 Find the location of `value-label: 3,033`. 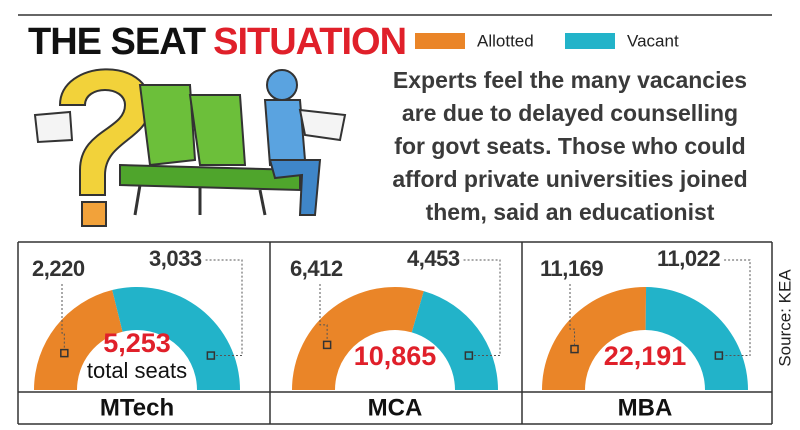

value-label: 3,033 is located at coordinates (175, 258).